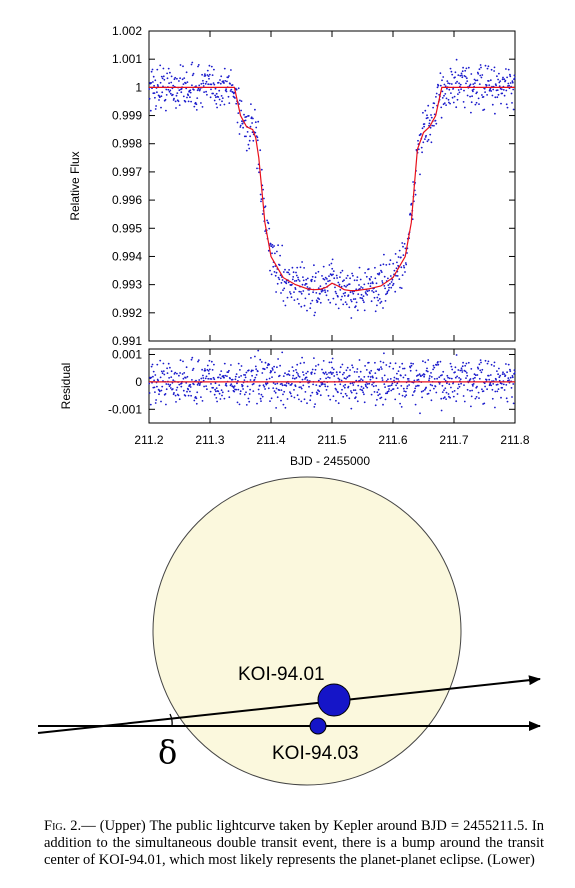  I want to click on x-tick-label: 211.5, so click(331, 440).